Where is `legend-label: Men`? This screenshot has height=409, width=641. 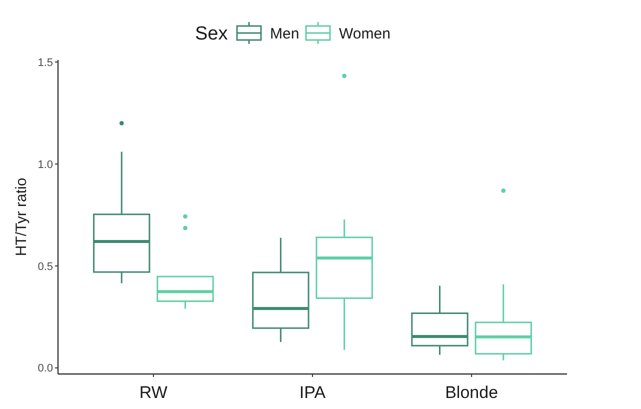 legend-label: Men is located at coordinates (285, 33).